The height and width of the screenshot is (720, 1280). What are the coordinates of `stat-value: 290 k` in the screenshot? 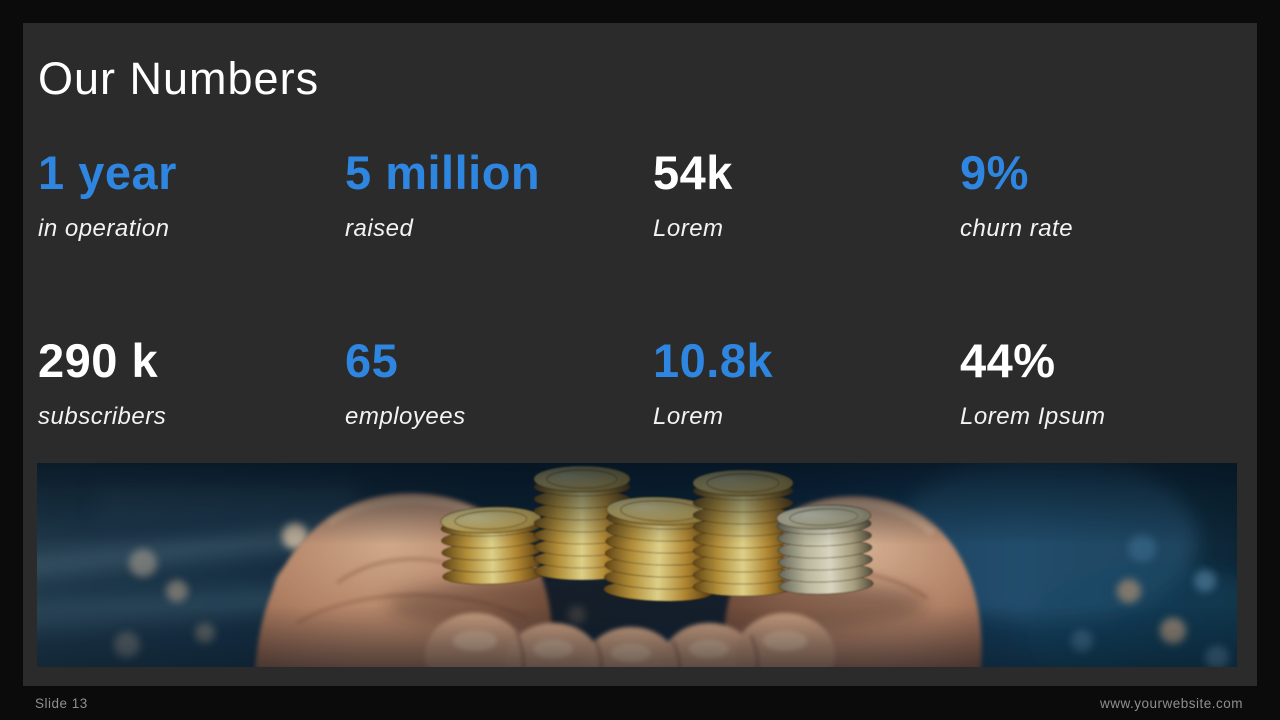 It's located at (98, 360).